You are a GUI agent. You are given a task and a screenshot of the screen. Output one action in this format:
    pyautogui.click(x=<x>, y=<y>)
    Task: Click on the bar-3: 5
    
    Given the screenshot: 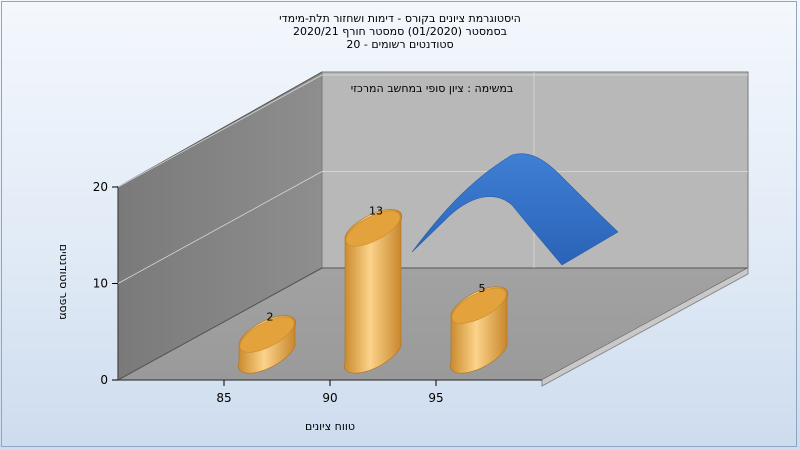 What is the action you would take?
    pyautogui.click(x=479, y=328)
    